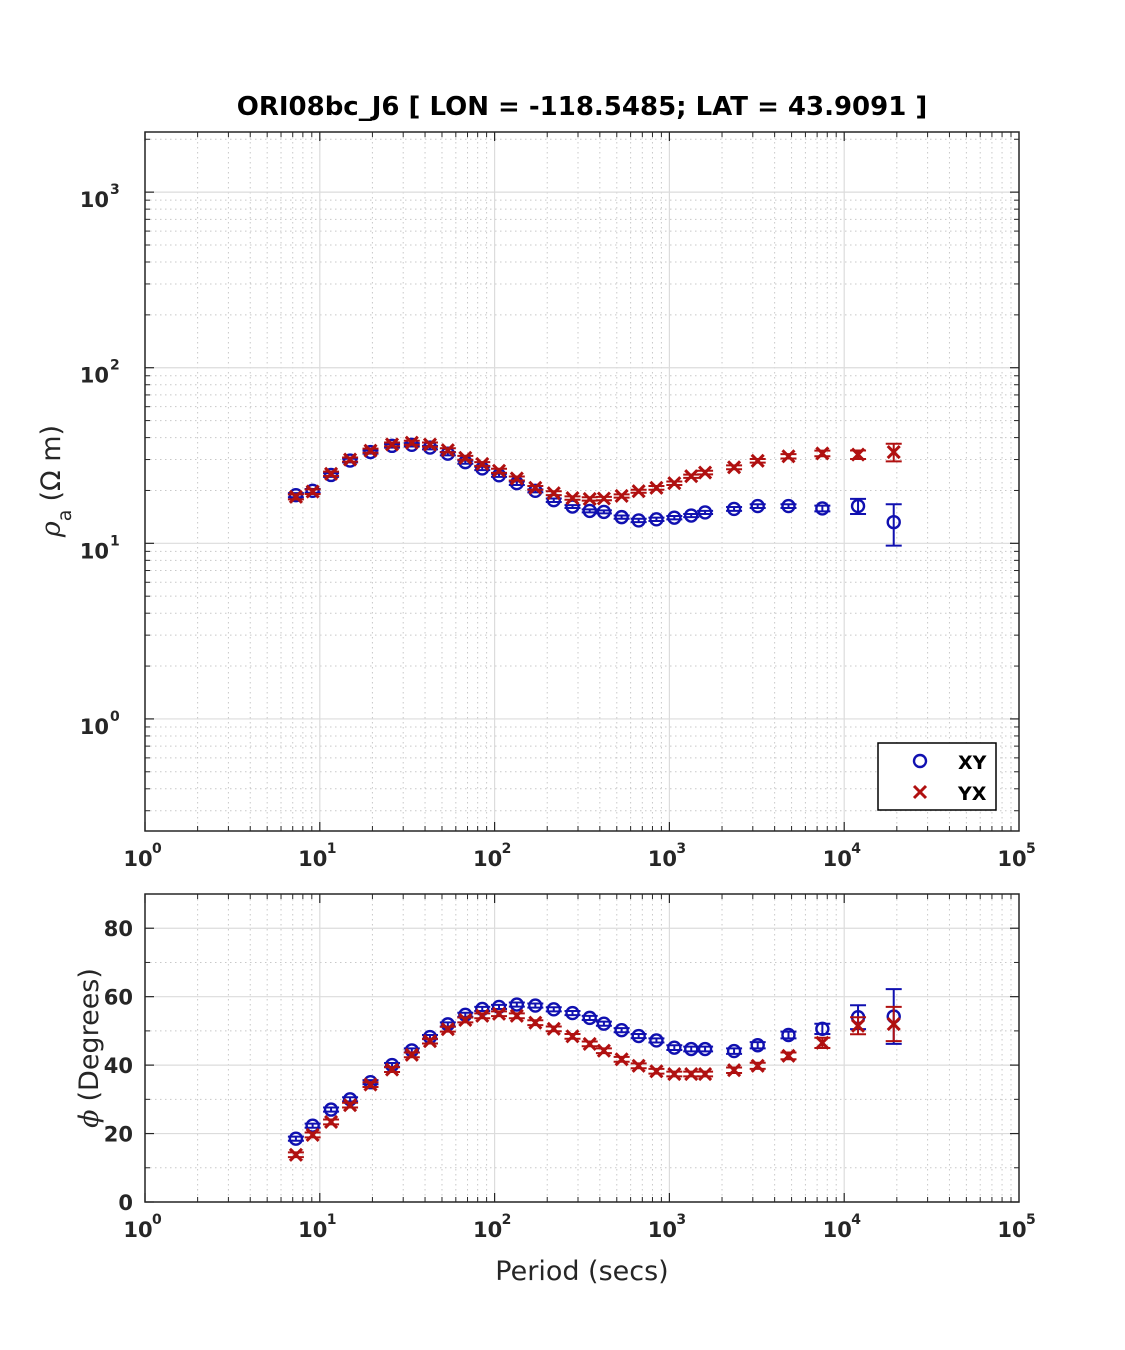 The image size is (1125, 1350). I want to click on resistivity-y-tick-exponent: 2, so click(115, 366).